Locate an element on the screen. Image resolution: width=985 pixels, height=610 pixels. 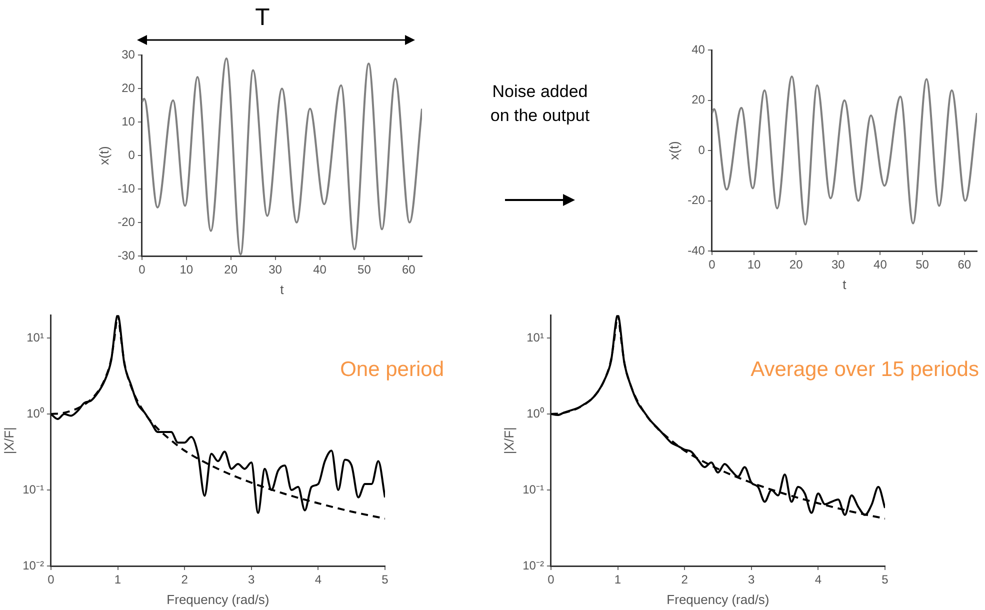
y-tick-label: 30 is located at coordinates (129, 55).